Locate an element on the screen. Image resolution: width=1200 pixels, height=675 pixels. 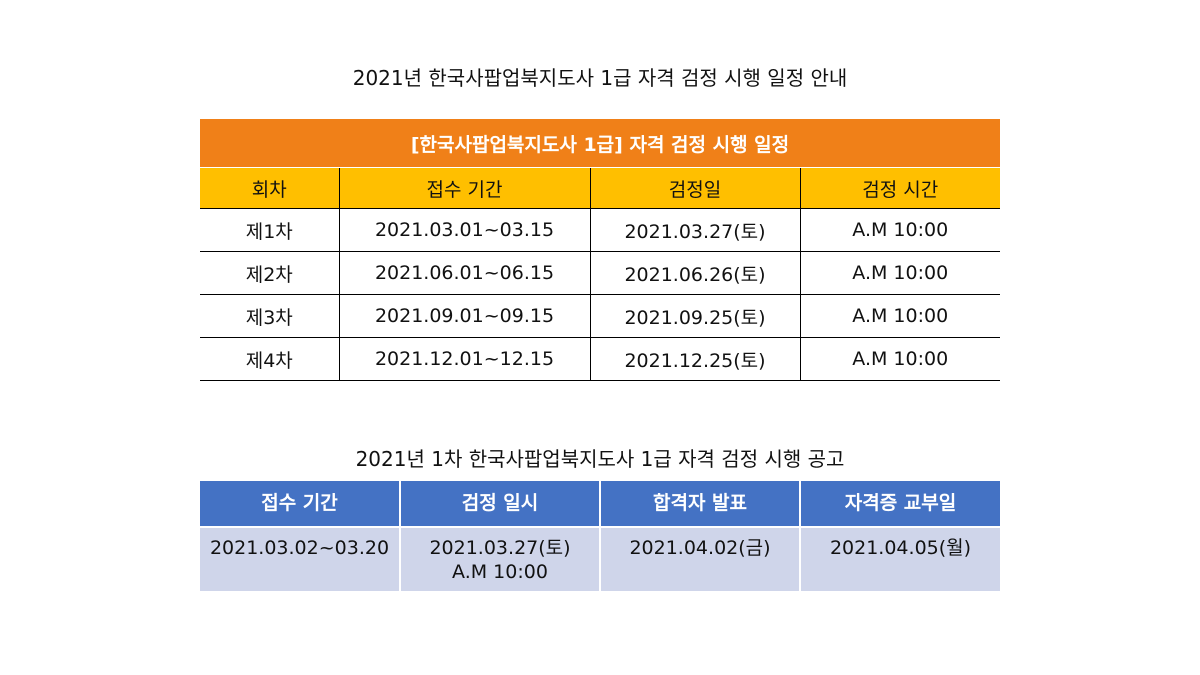
exam-date-cell: 2021.09.25(토) is located at coordinates (695, 316).